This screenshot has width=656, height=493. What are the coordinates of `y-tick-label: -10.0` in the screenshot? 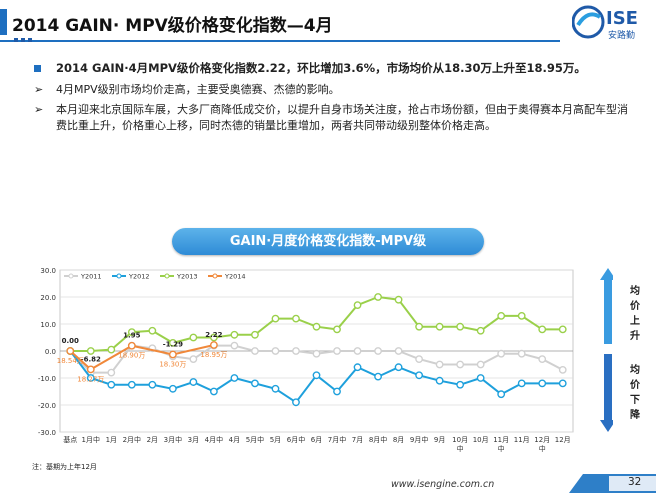 It's located at (47, 379).